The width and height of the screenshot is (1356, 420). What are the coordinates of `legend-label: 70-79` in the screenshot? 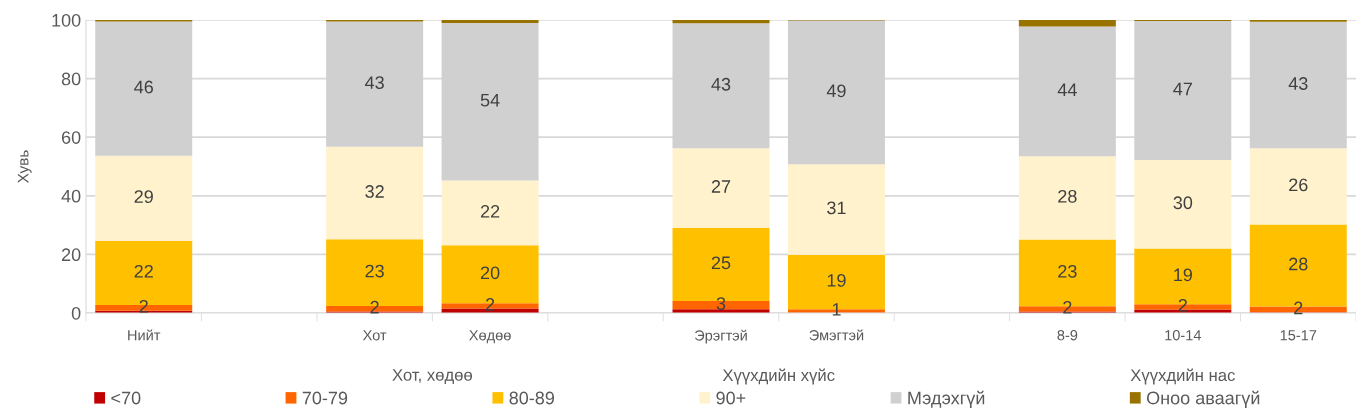 It's located at (325, 398).